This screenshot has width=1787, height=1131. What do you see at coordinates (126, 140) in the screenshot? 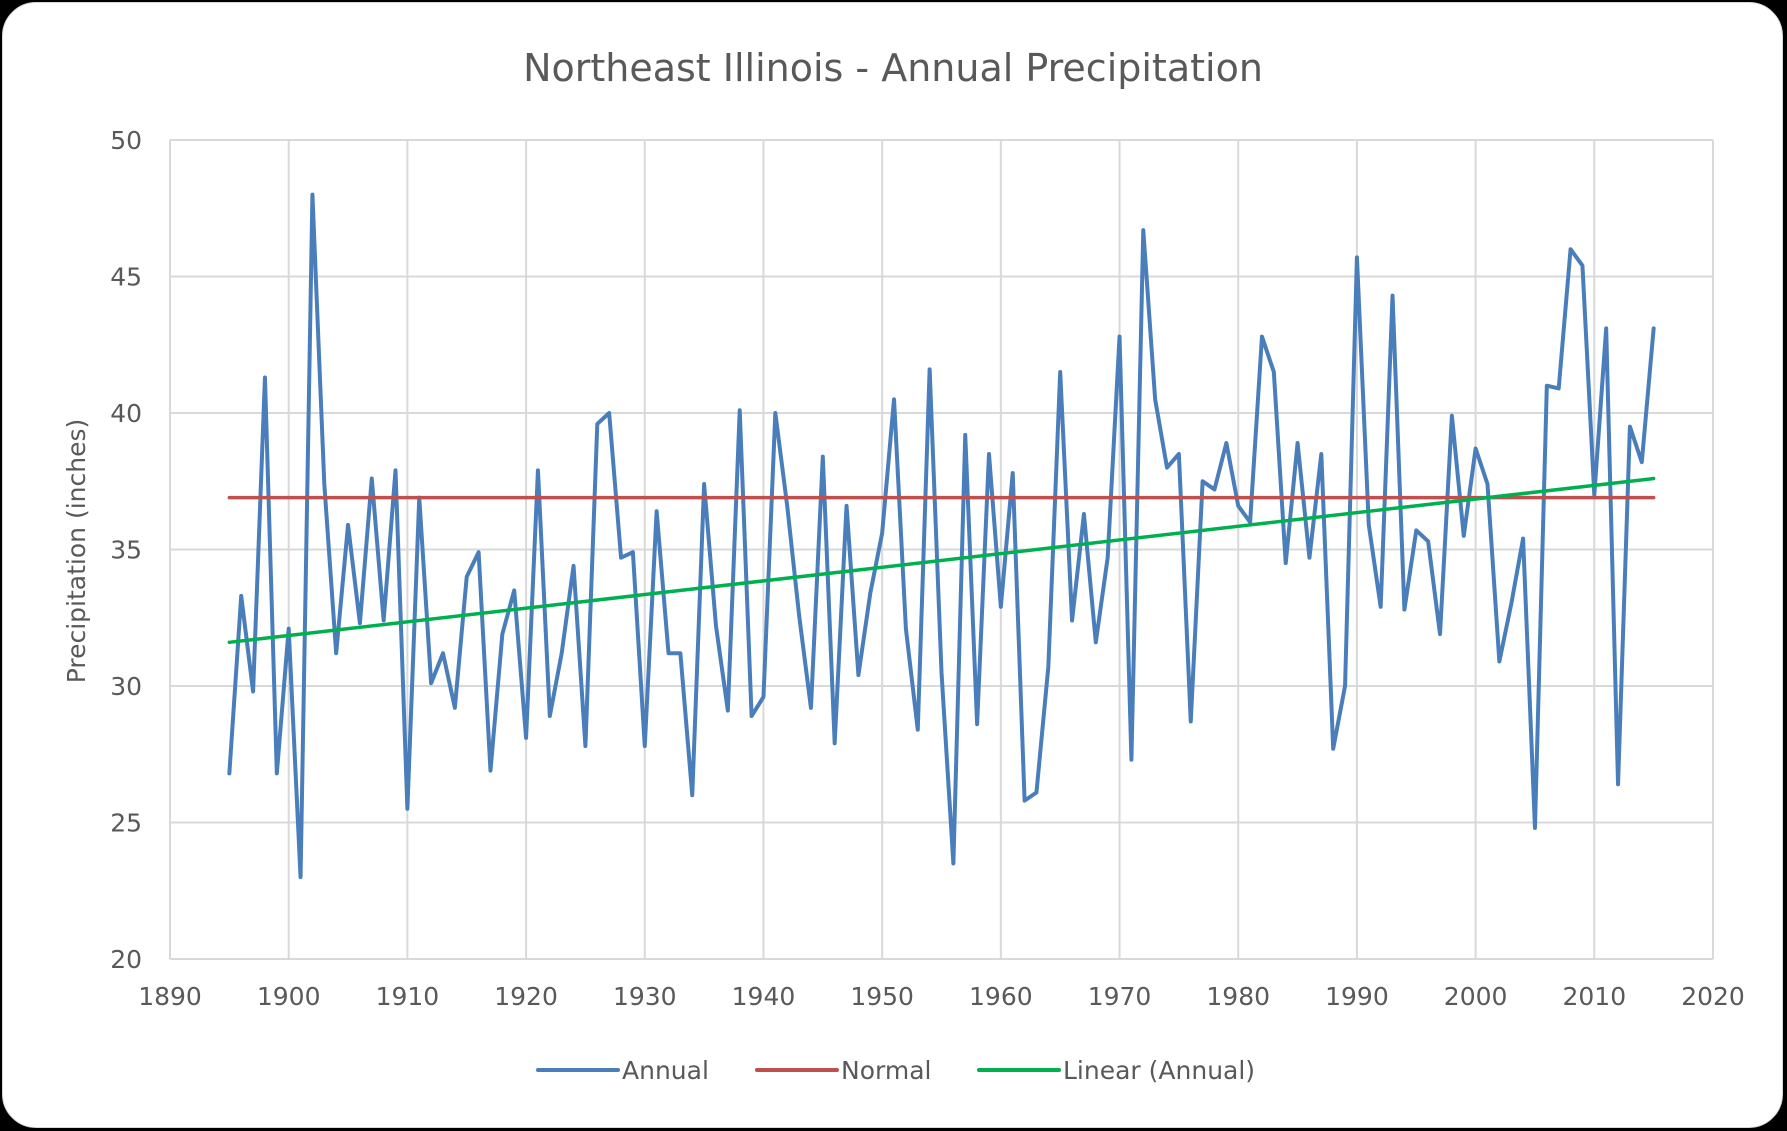
I see `y-tick-label: 50` at bounding box center [126, 140].